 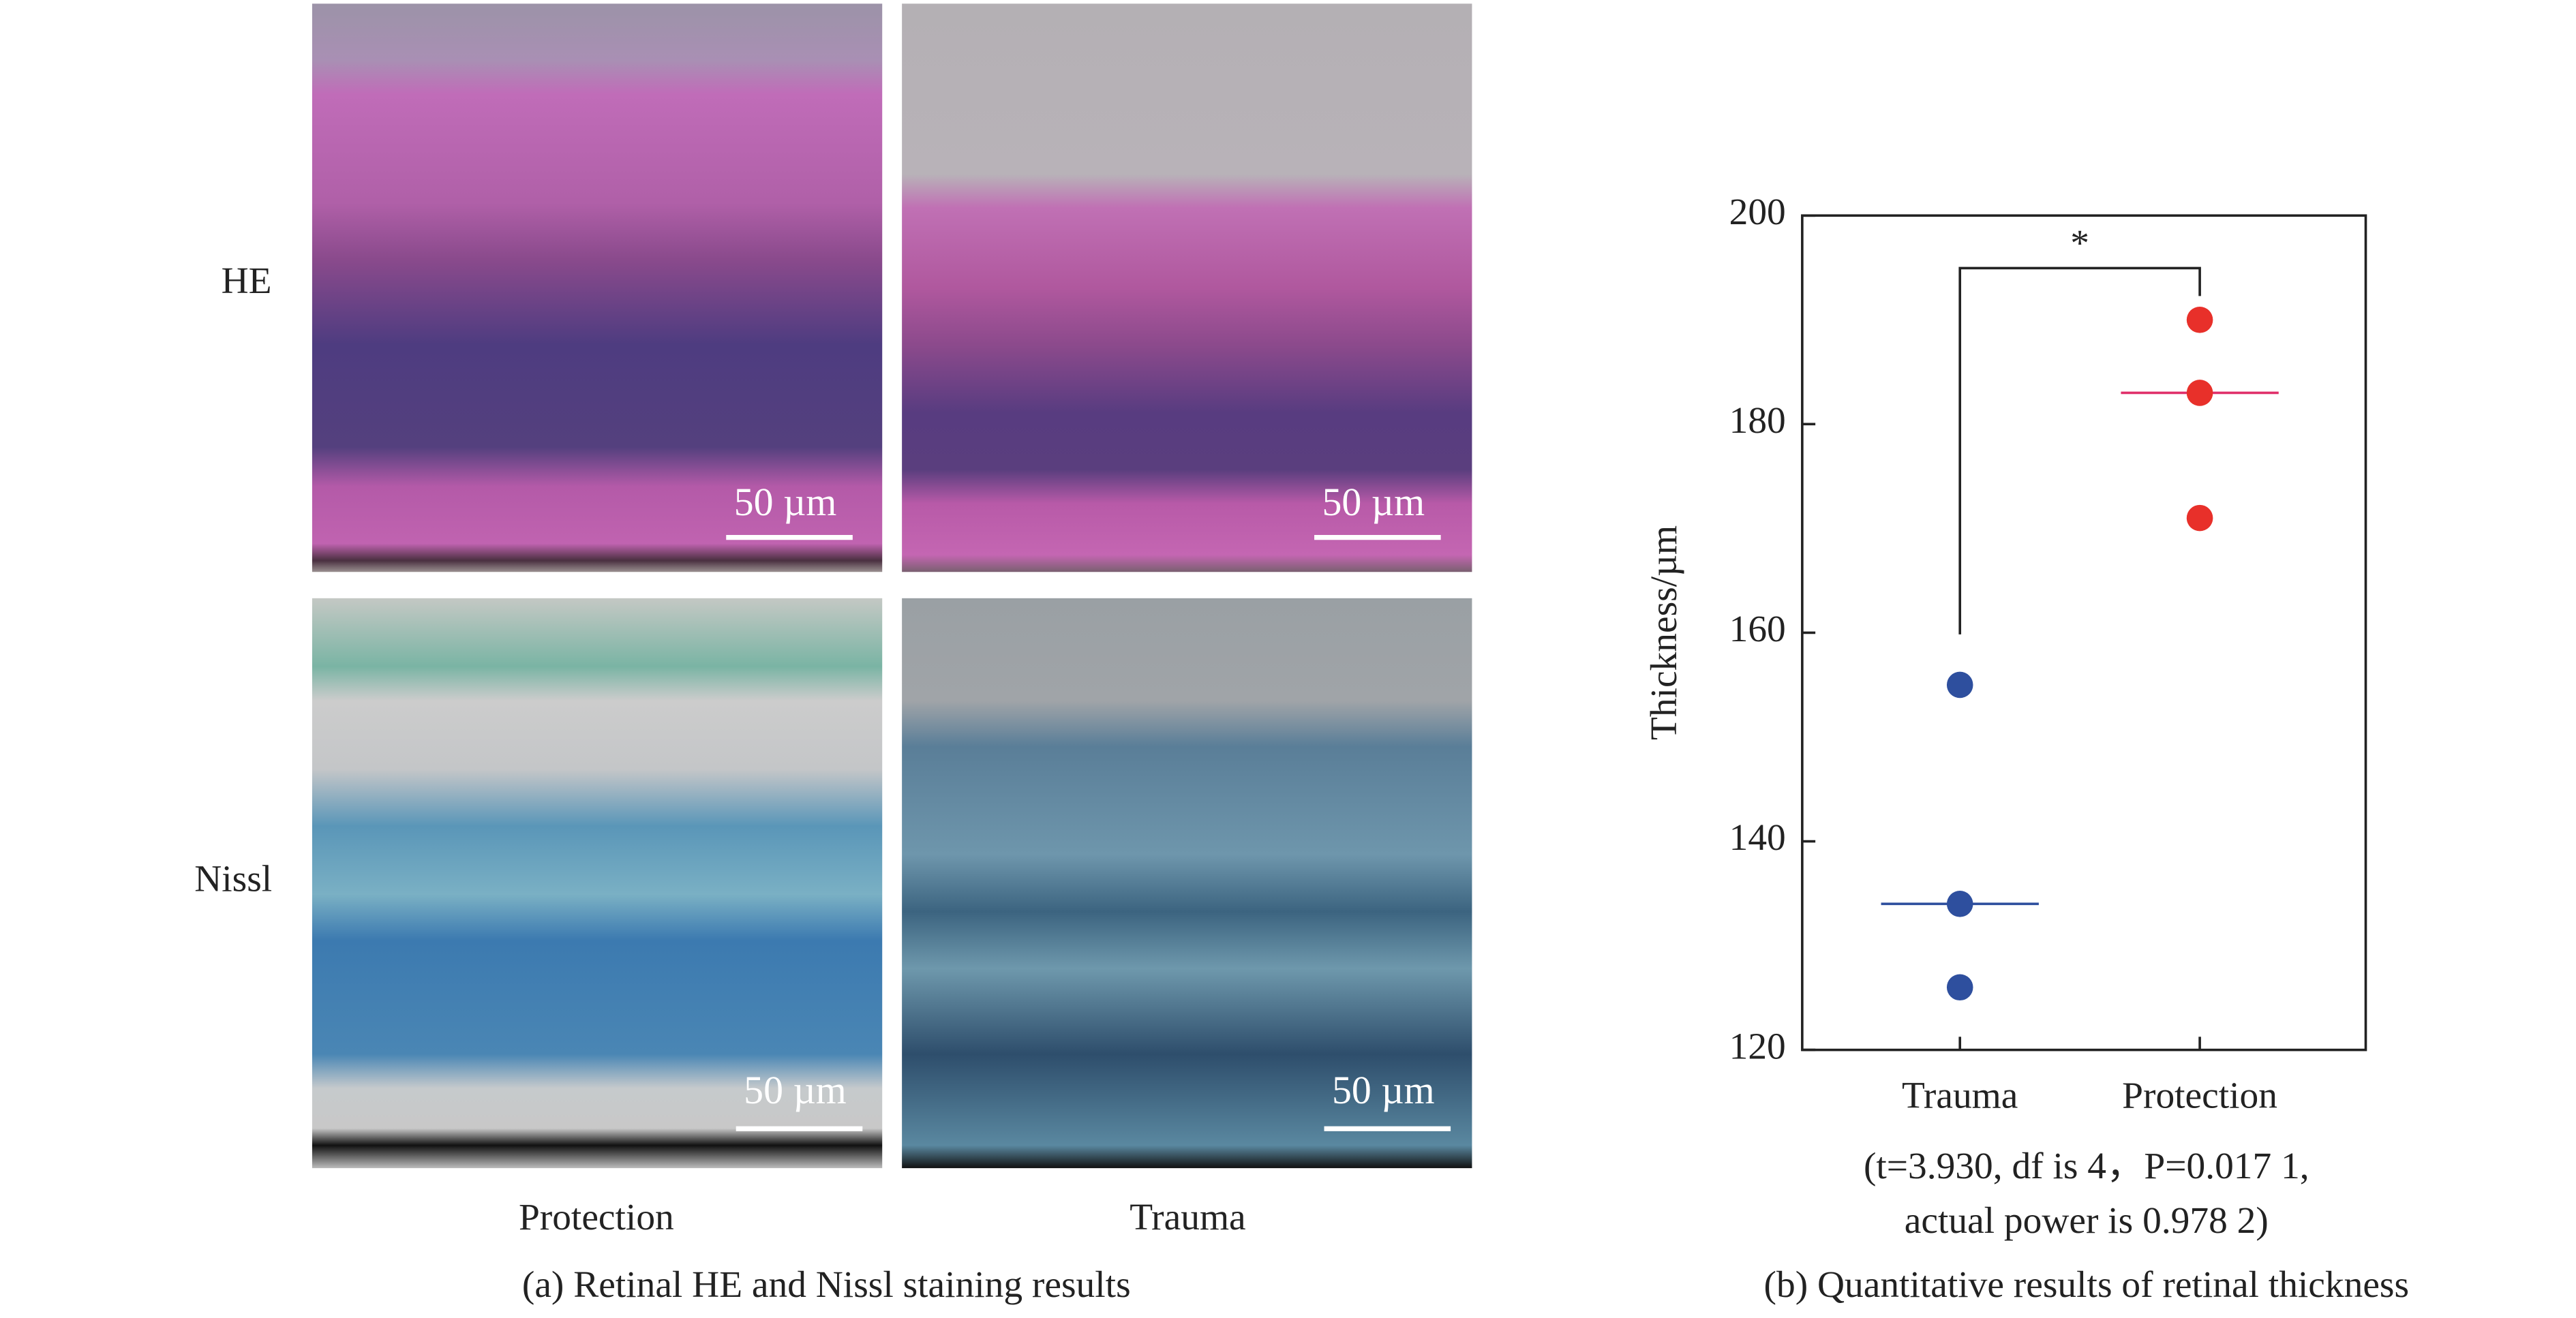 I want to click on y-tick-label: 140, so click(x=1758, y=837).